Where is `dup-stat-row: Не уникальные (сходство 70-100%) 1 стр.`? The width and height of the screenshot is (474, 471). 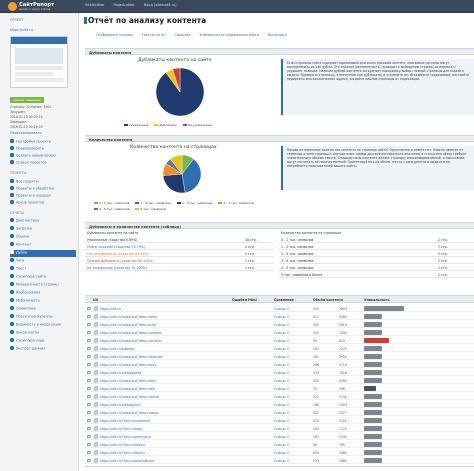
dup-stat-row: Не уникальные (сходство 70-100%) 1 стр. is located at coordinates (179, 268).